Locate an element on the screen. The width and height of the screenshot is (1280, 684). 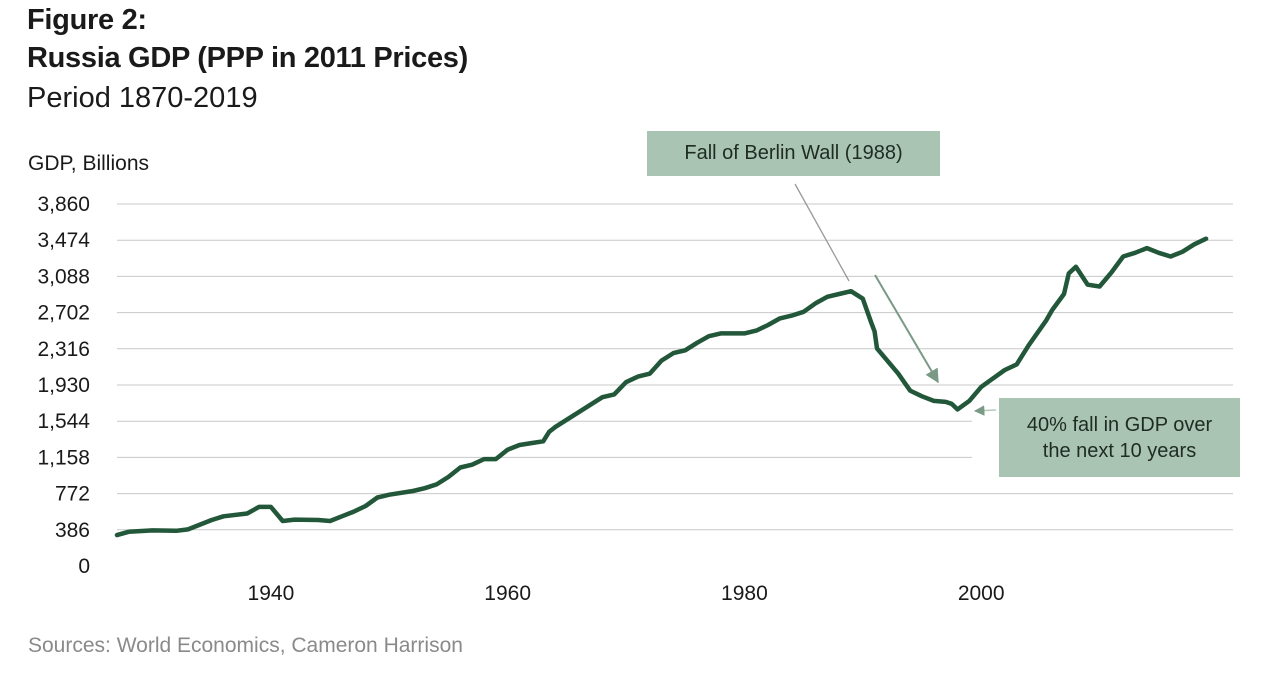
berlin-wall-annotation: Fall of Berlin Wall (1988) is located at coordinates (793, 153).